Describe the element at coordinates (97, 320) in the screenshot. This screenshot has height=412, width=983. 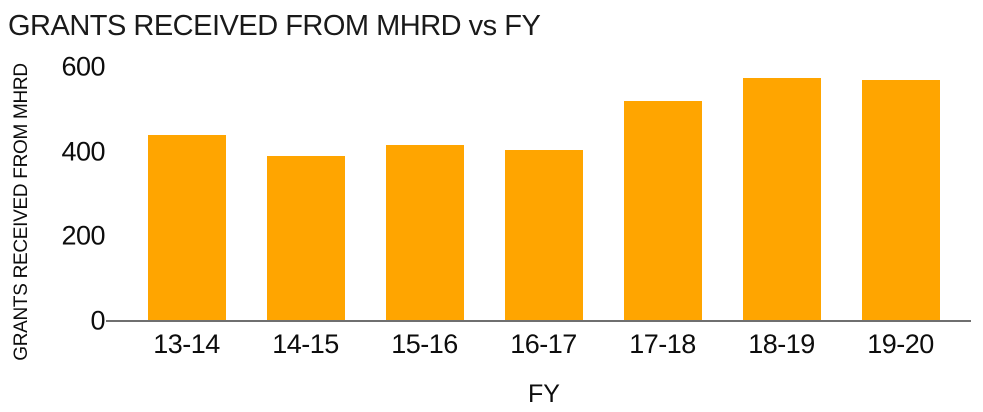
I see `y-tick-label: 0` at that location.